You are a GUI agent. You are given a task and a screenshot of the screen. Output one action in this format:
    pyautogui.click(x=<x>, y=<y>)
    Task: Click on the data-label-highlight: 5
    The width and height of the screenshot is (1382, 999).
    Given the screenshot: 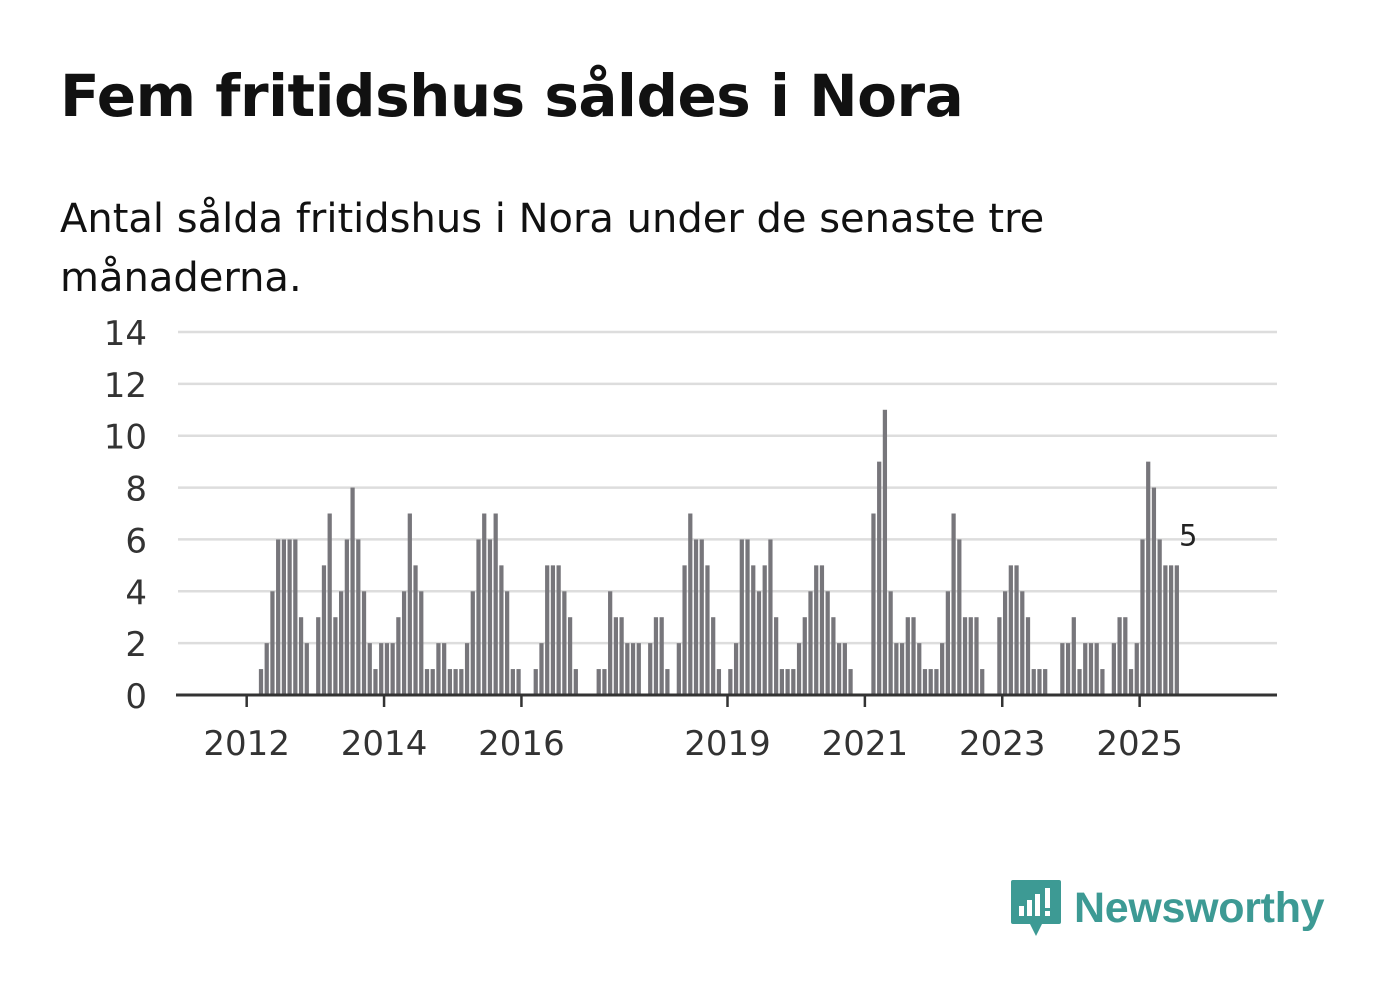 What is the action you would take?
    pyautogui.click(x=1188, y=535)
    